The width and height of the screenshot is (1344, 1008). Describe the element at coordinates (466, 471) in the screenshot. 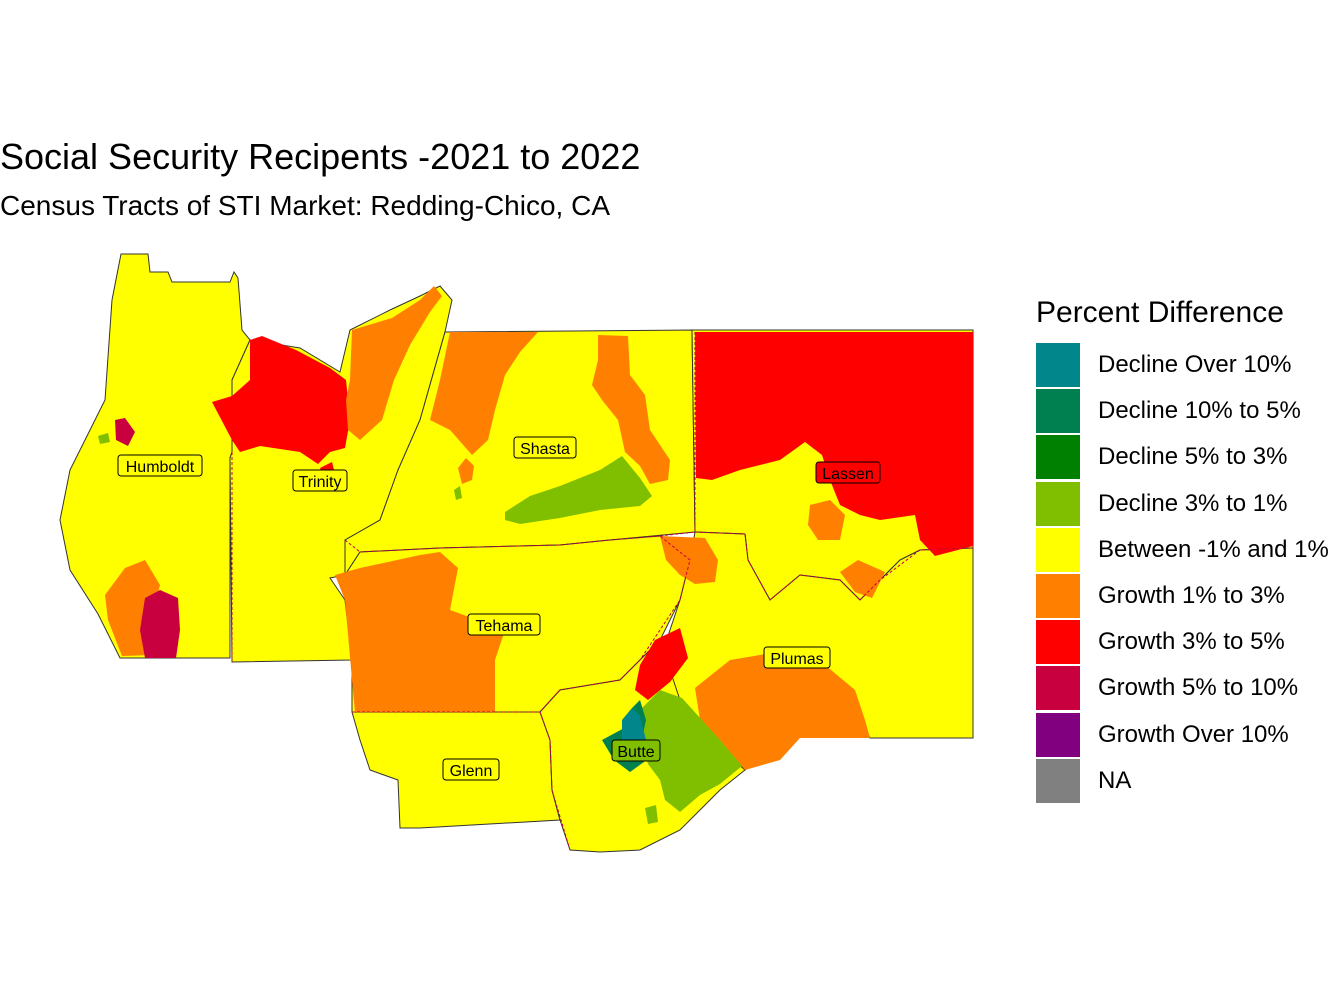

I see `tract-shasta-orange-small` at that location.